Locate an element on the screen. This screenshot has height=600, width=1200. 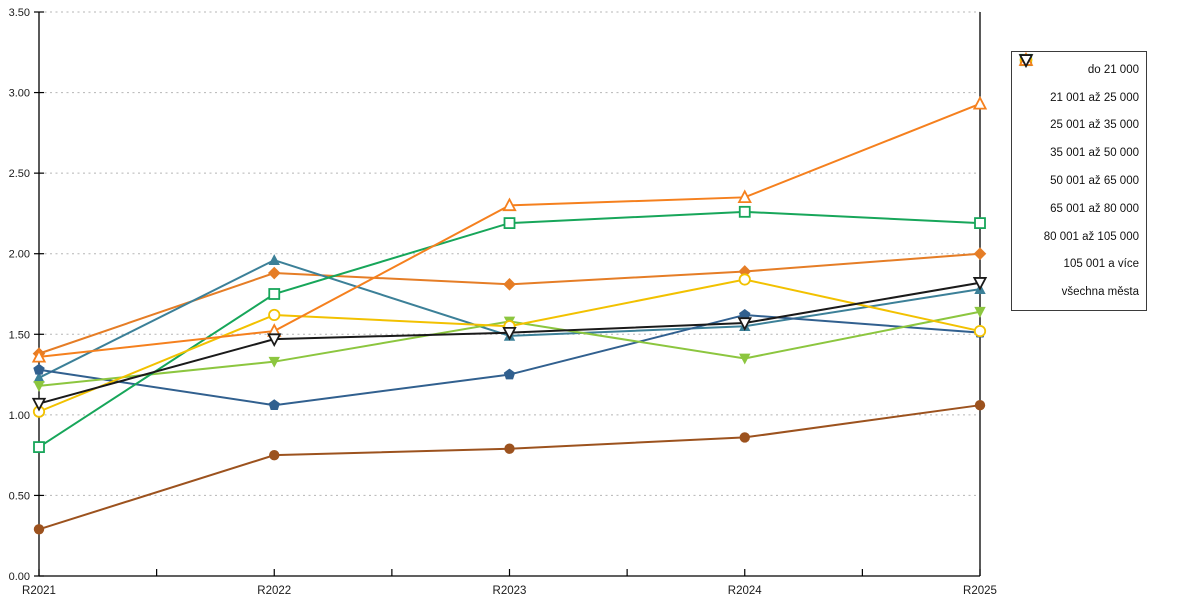
legend-item-50-001-az-65-000: 50 001 až 65 000 is located at coordinates (1079, 125).